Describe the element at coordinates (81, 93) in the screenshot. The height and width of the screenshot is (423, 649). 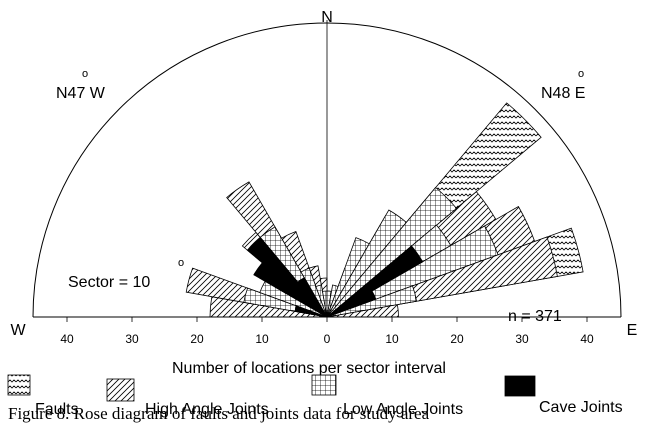
I see `annotation-n47w: N47 W` at that location.